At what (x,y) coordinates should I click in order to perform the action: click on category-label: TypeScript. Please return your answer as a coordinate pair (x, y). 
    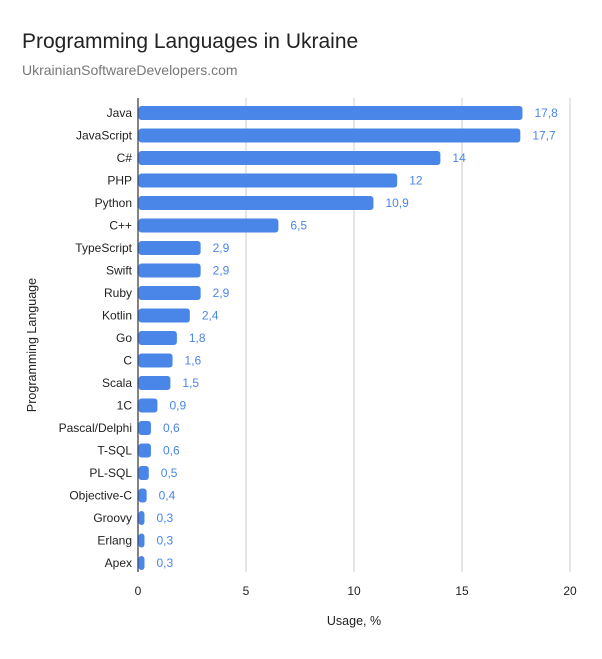
    Looking at the image, I should click on (103, 248).